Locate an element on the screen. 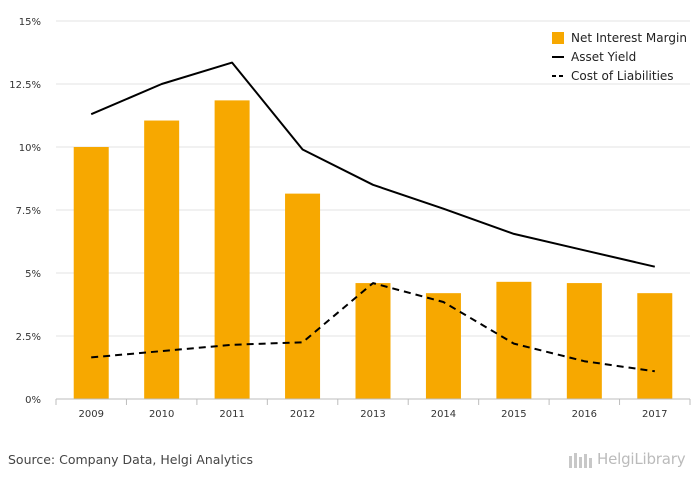 This screenshot has height=483, width=700. y-tick-label: 0% is located at coordinates (33, 400).